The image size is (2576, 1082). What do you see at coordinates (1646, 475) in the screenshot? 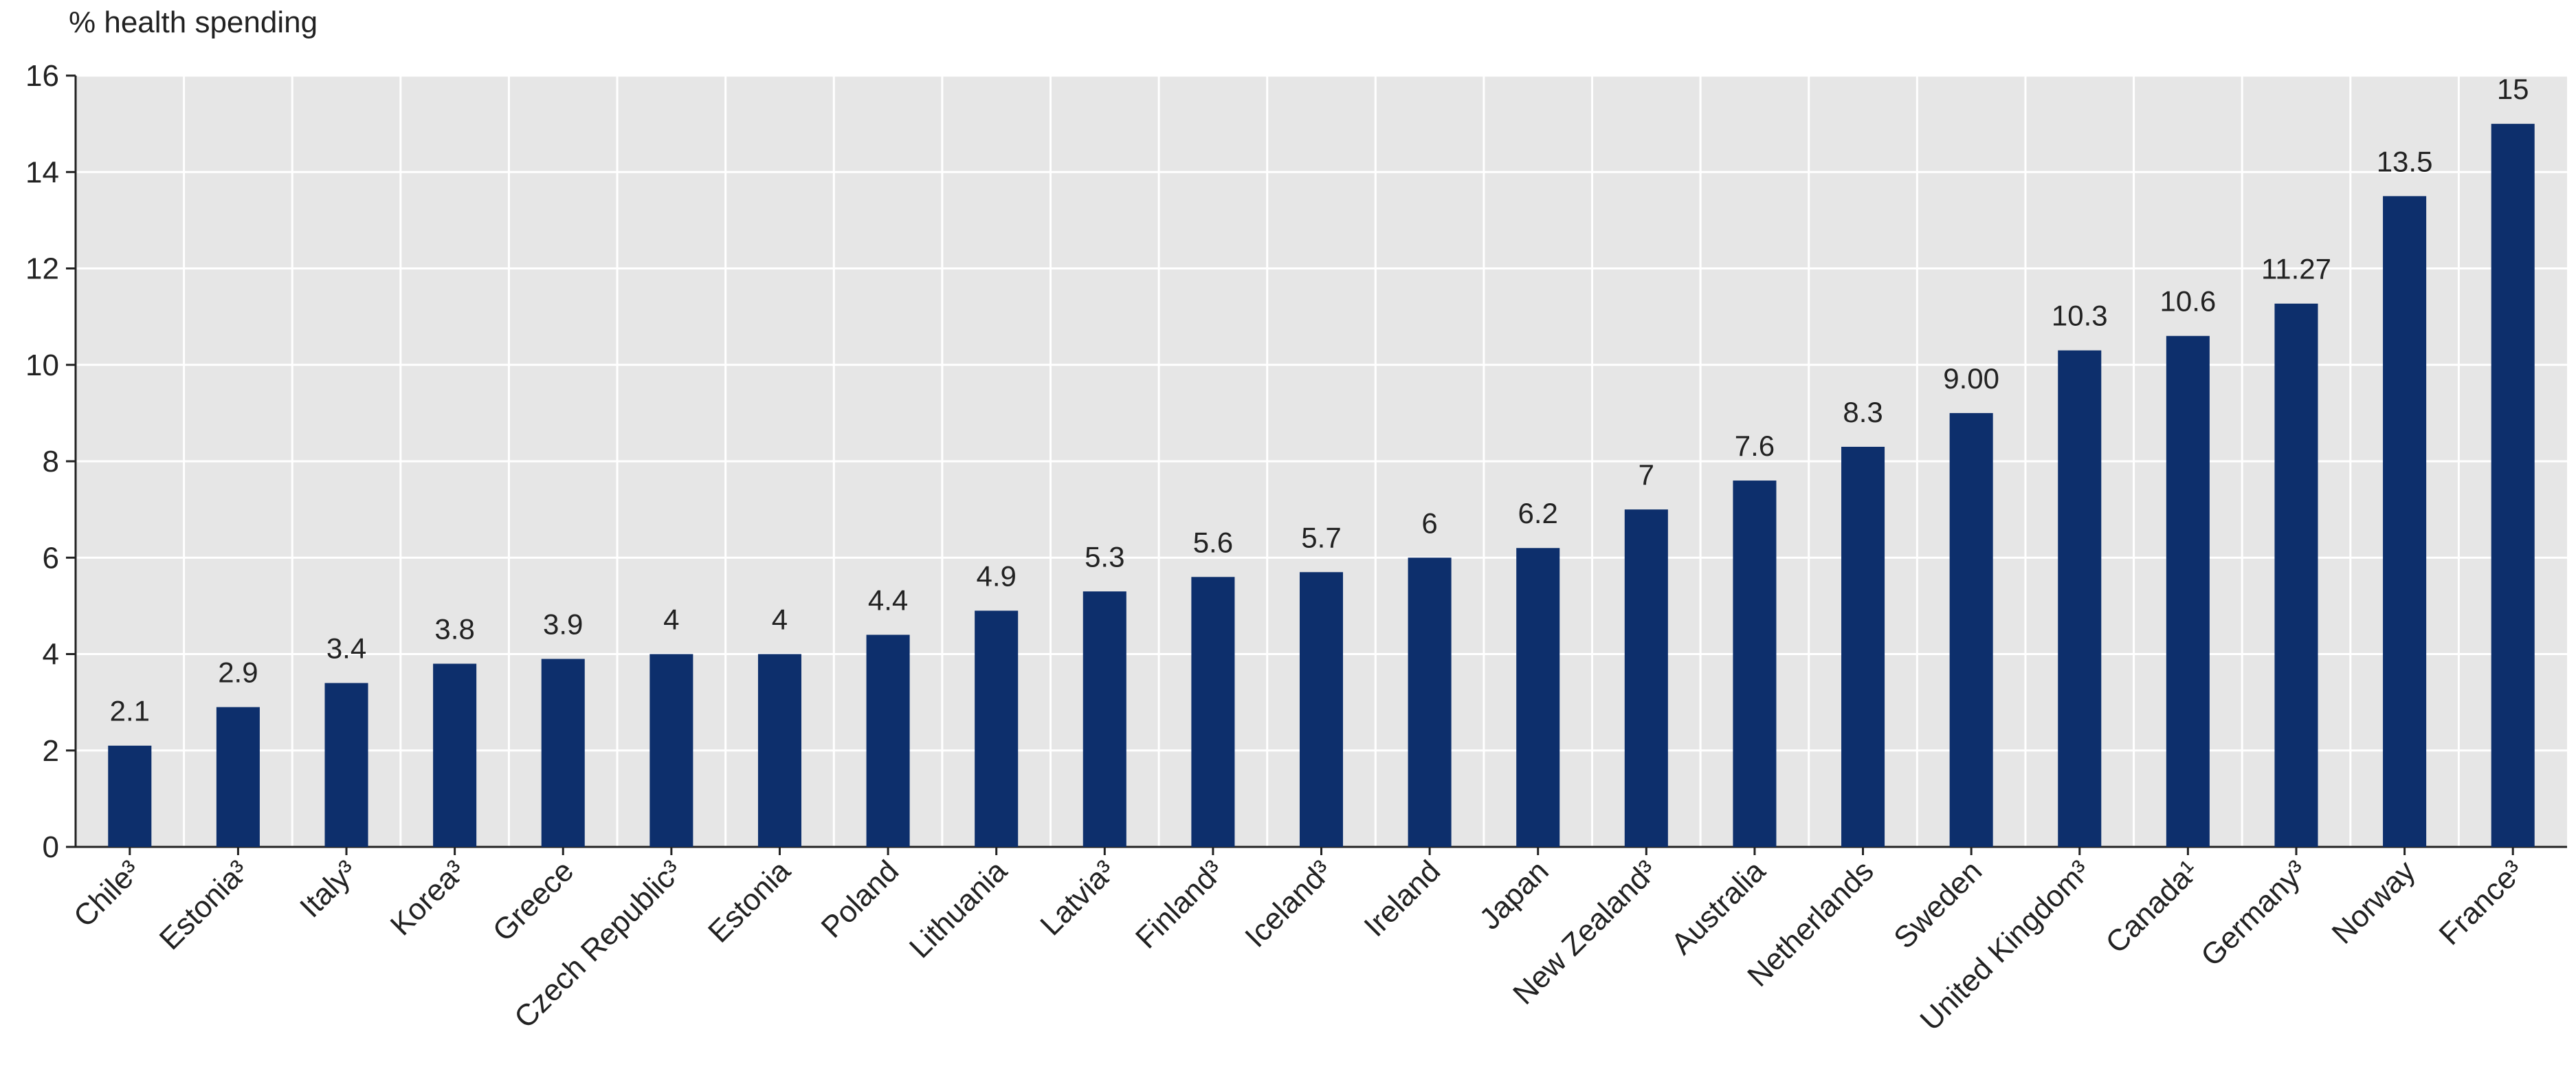
I see `bar-value-label: 7` at bounding box center [1646, 475].